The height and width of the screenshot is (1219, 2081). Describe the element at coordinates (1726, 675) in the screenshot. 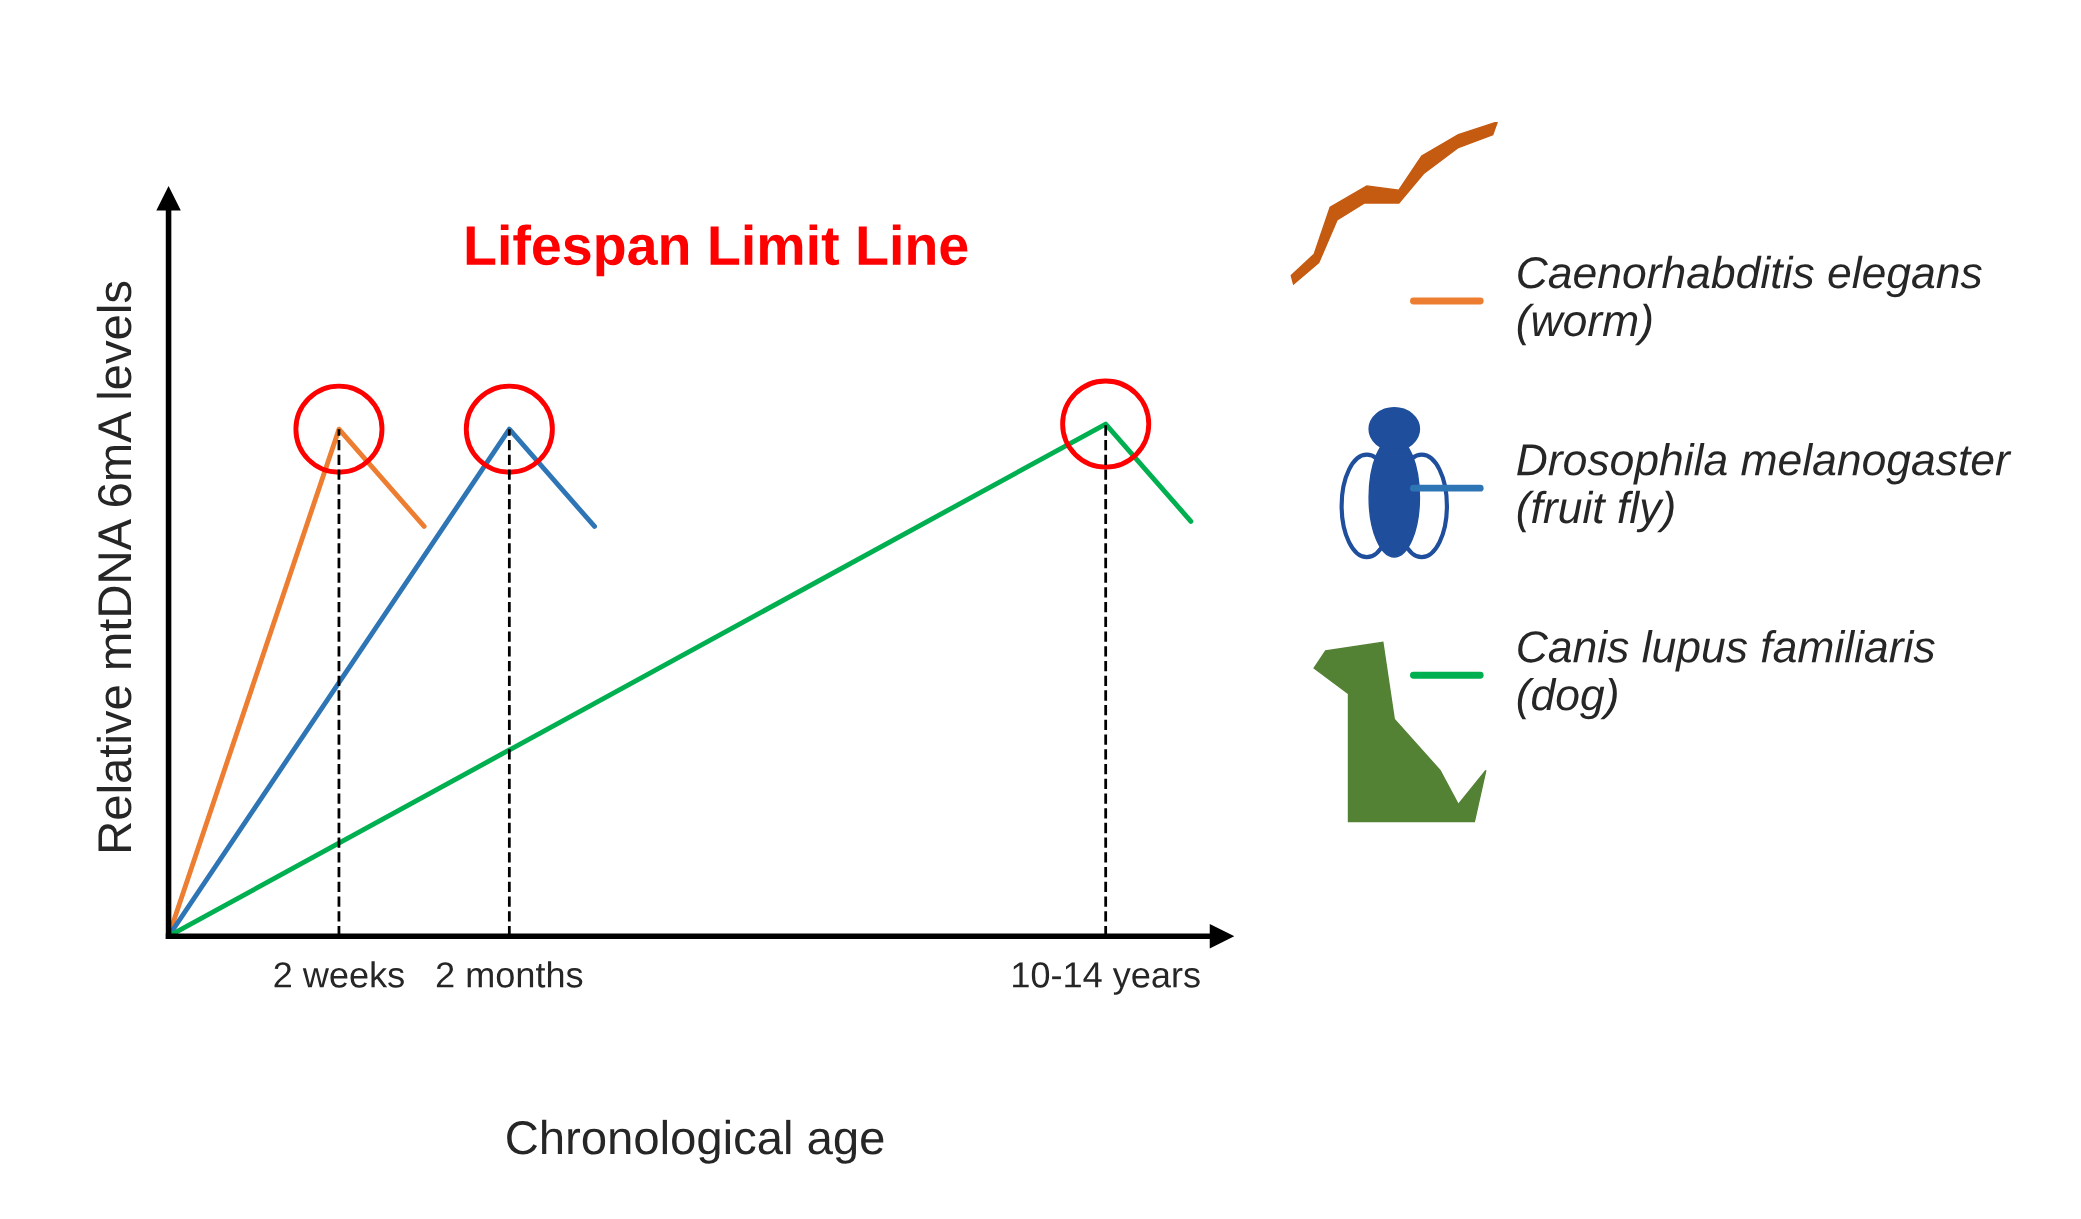

I see `legend-label: Canis lupus familiaris (dog)` at that location.